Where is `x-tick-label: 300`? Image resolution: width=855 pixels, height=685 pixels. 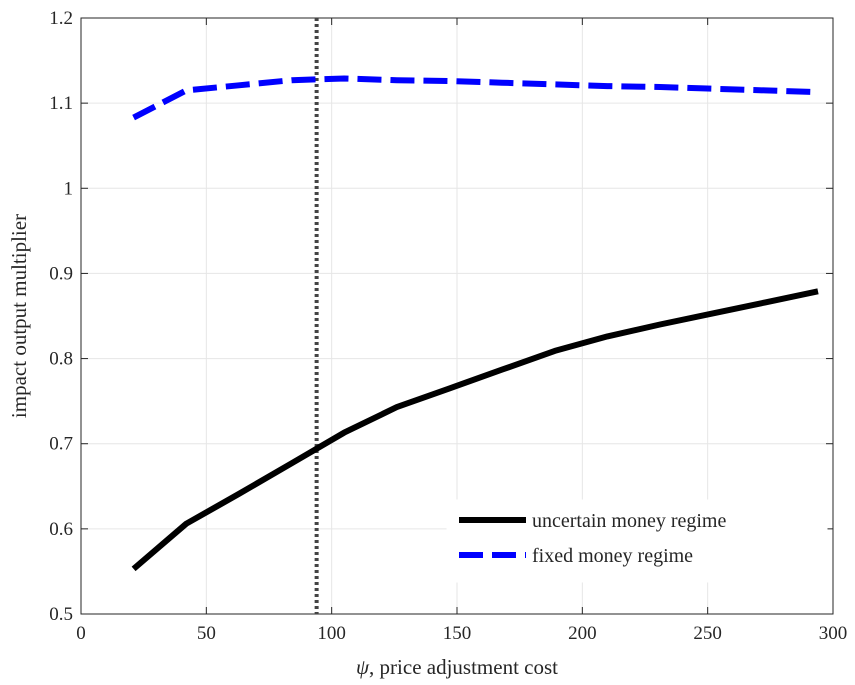 x-tick-label: 300 is located at coordinates (833, 633).